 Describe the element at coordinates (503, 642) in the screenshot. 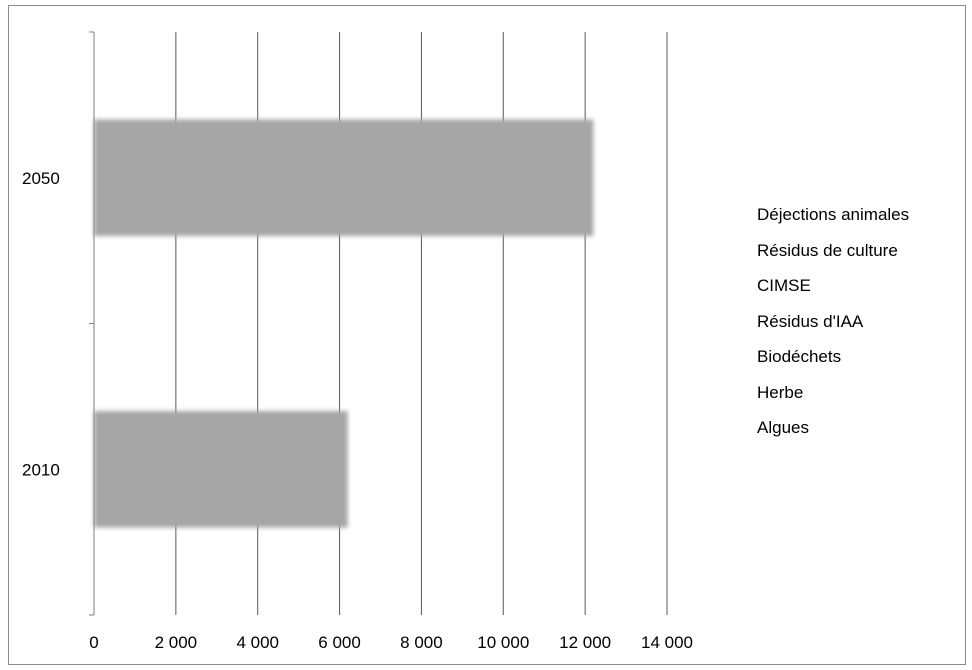

I see `x-tick-label: 10 000` at that location.